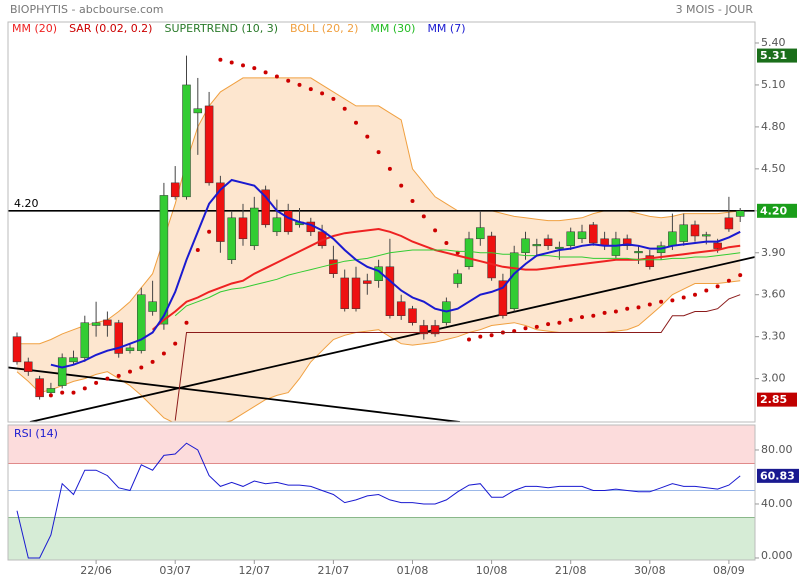  What do you see at coordinates (26, 203) in the screenshot?
I see `horizontal-line-label: 4.20` at bounding box center [26, 203].